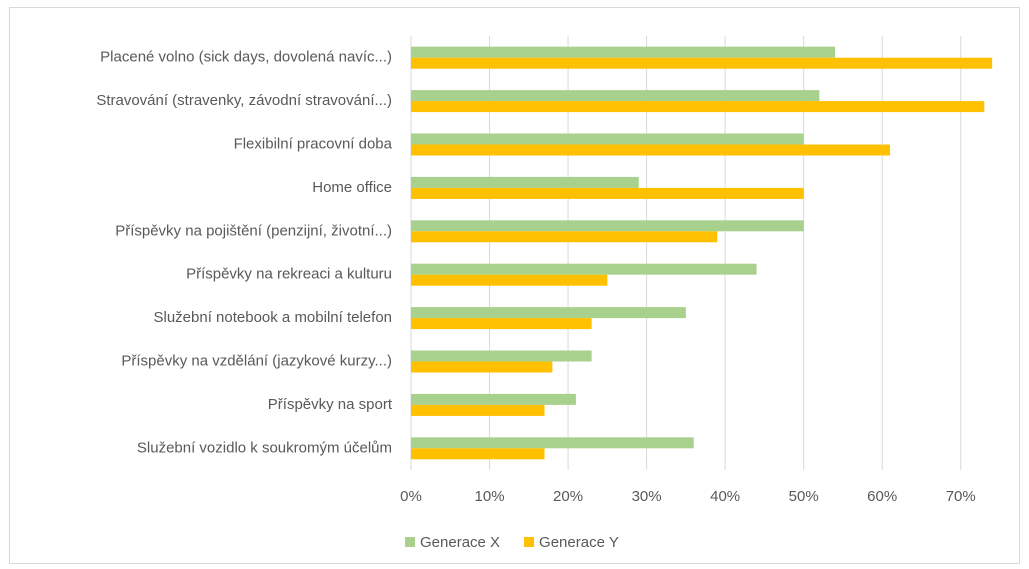 This screenshot has width=1029, height=569. Describe the element at coordinates (352, 187) in the screenshot. I see `y-tick-label: Home office` at that location.